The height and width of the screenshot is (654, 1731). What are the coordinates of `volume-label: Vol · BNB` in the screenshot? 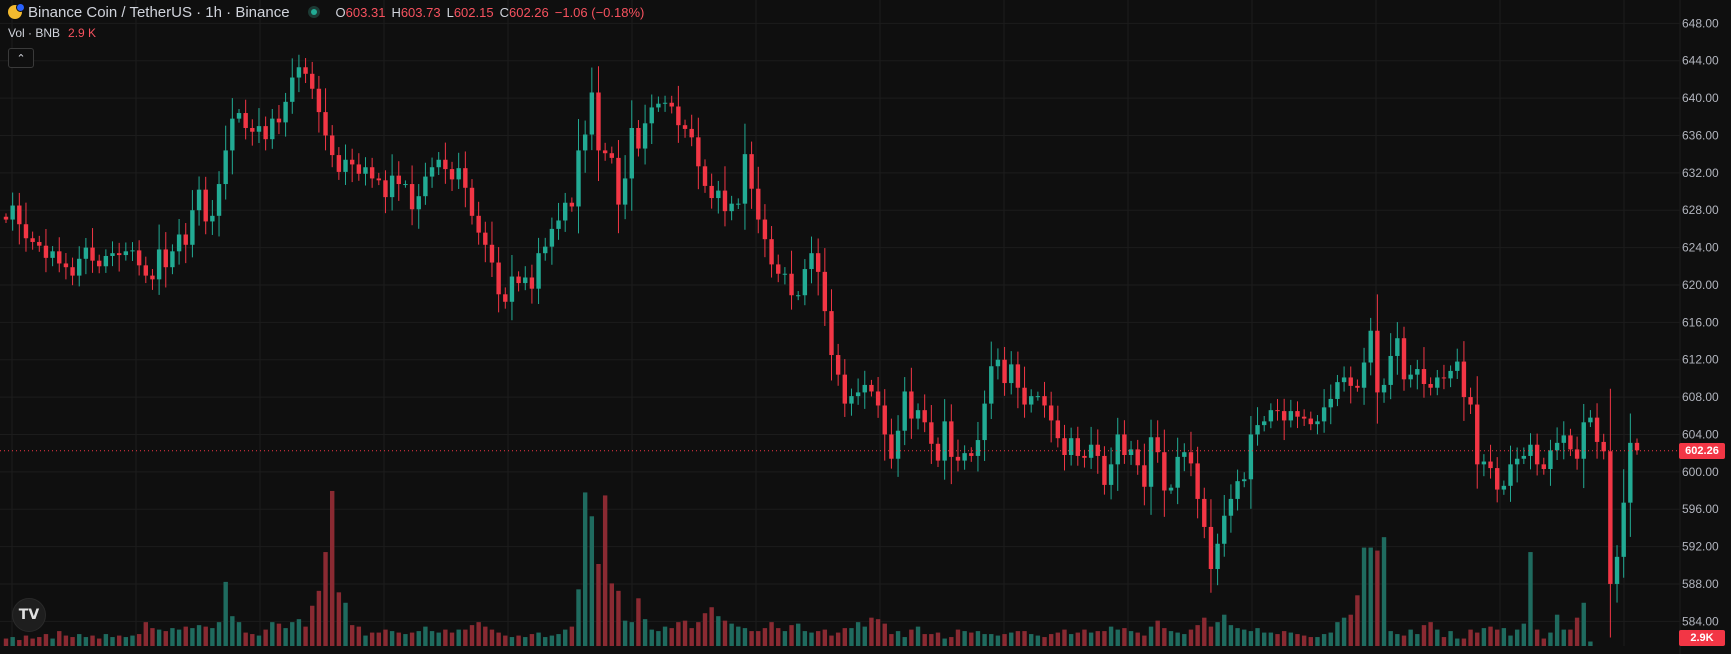 It's located at (34, 33).